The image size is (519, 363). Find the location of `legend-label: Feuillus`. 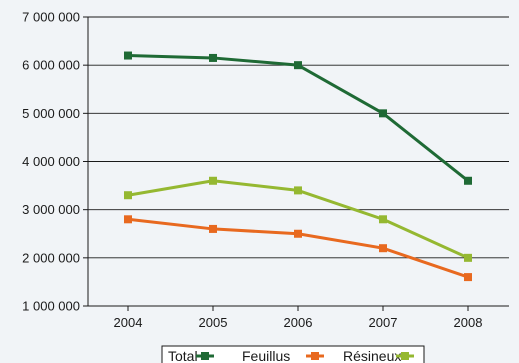

legend-label: Feuillus is located at coordinates (266, 355).